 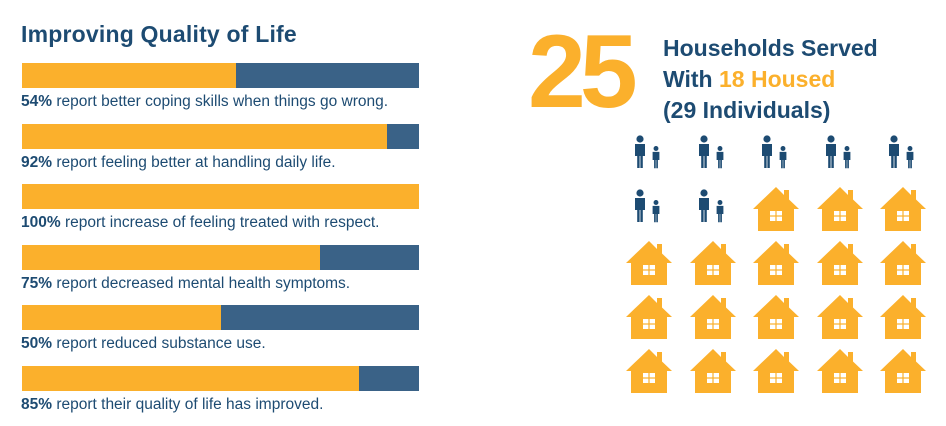 I want to click on stat-percent: 50%, so click(x=37, y=343).